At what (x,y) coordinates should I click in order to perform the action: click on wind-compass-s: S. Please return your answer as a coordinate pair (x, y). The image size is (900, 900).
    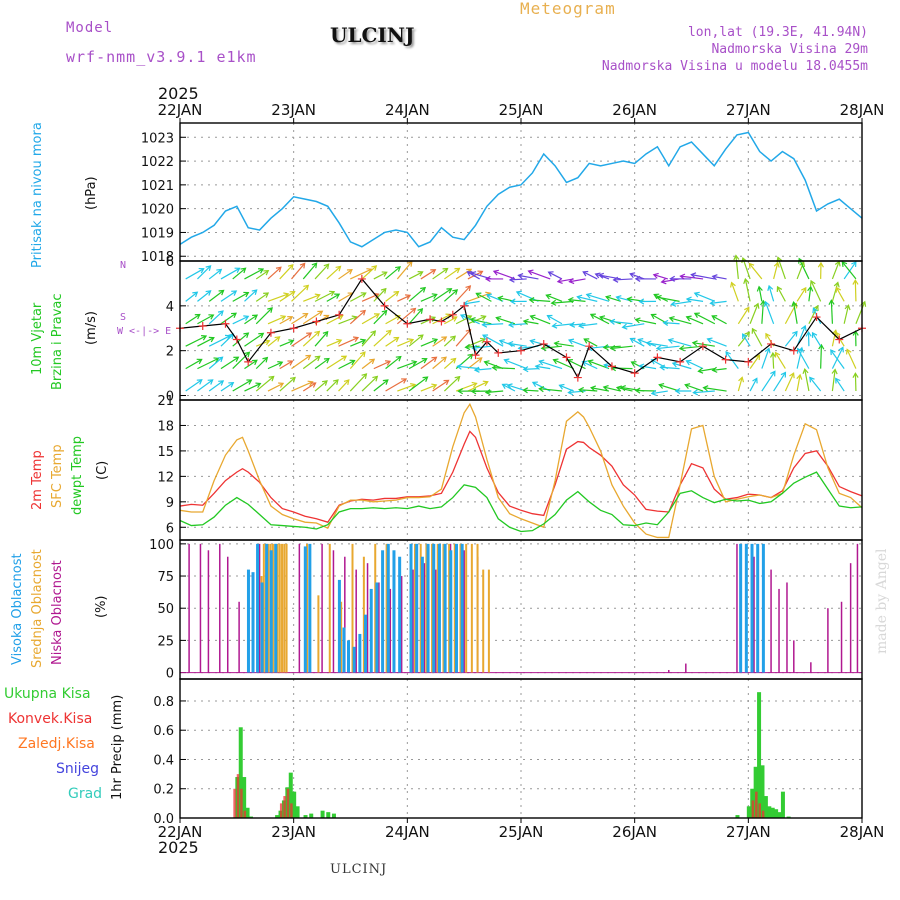
    Looking at the image, I should click on (123, 317).